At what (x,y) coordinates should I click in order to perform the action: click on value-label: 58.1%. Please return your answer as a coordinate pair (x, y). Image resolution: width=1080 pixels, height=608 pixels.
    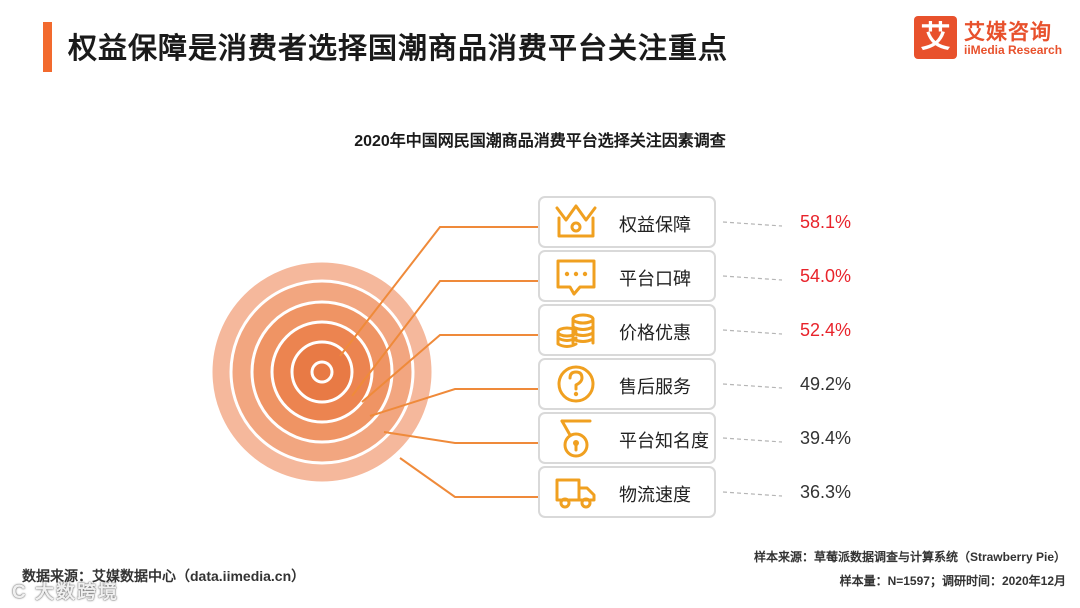
    Looking at the image, I should click on (825, 222).